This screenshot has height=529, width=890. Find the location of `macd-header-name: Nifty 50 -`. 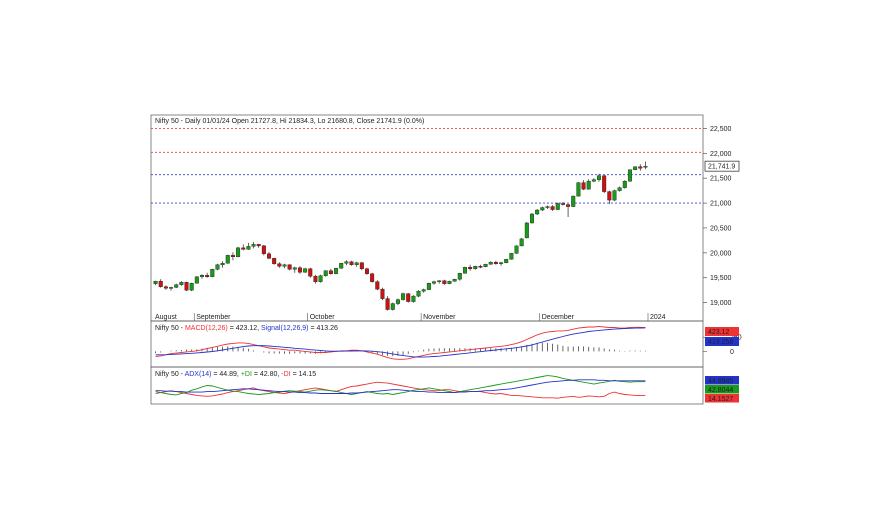

macd-header-name: Nifty 50 - is located at coordinates (170, 328).